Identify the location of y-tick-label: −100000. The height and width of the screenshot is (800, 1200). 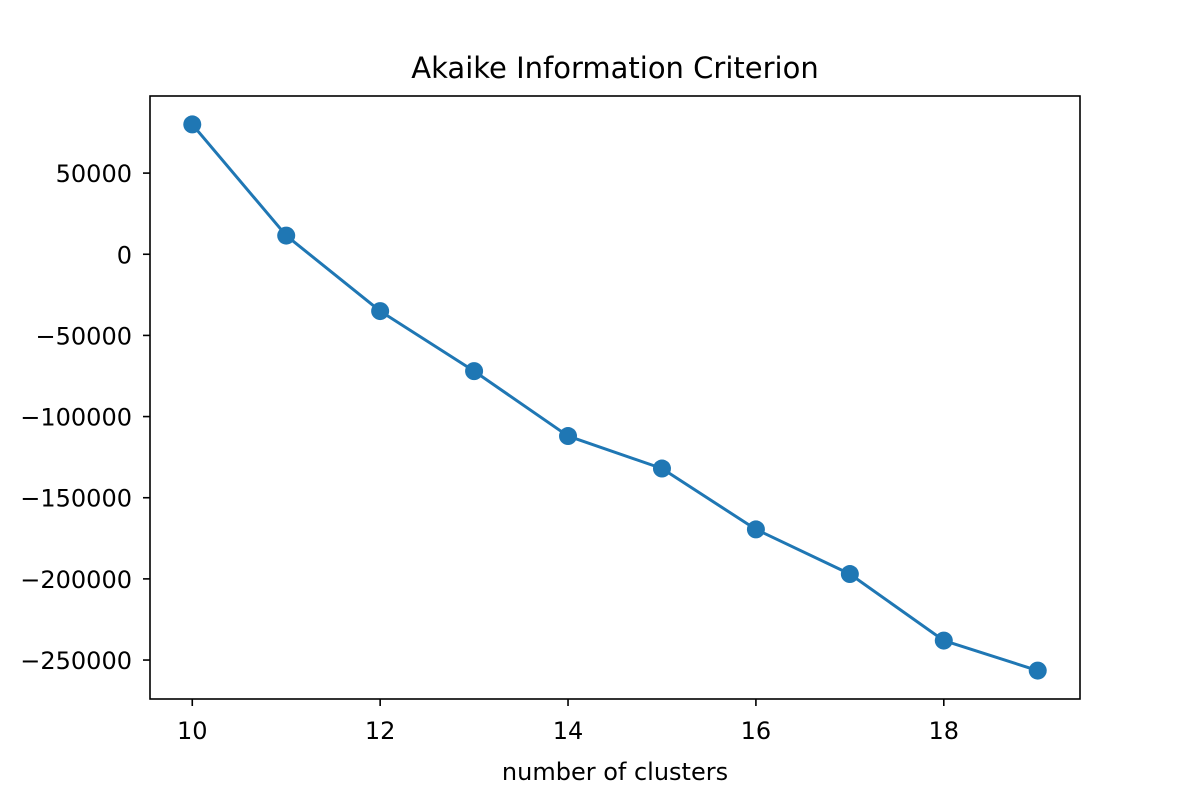
(76, 418).